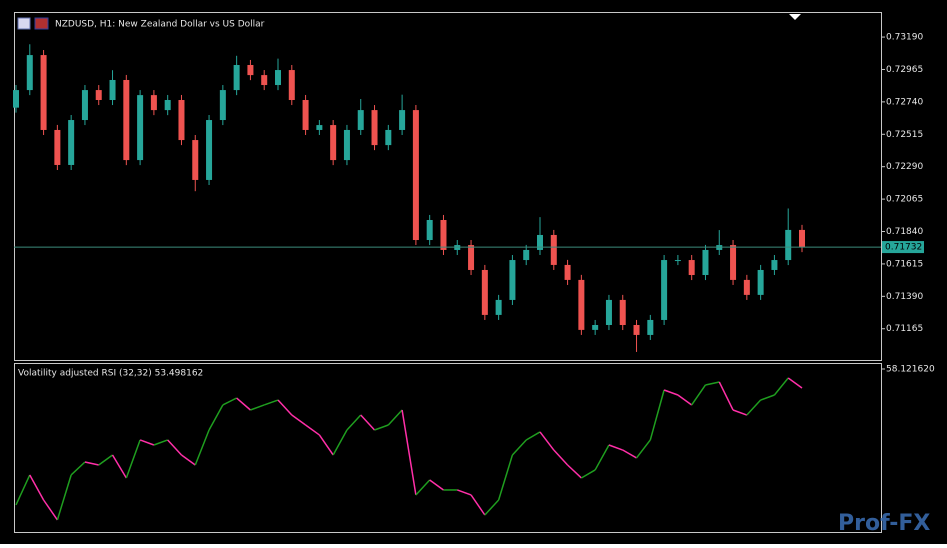 Image resolution: width=947 pixels, height=548 pixels. What do you see at coordinates (795, 17) in the screenshot?
I see `shift-marker` at bounding box center [795, 17].